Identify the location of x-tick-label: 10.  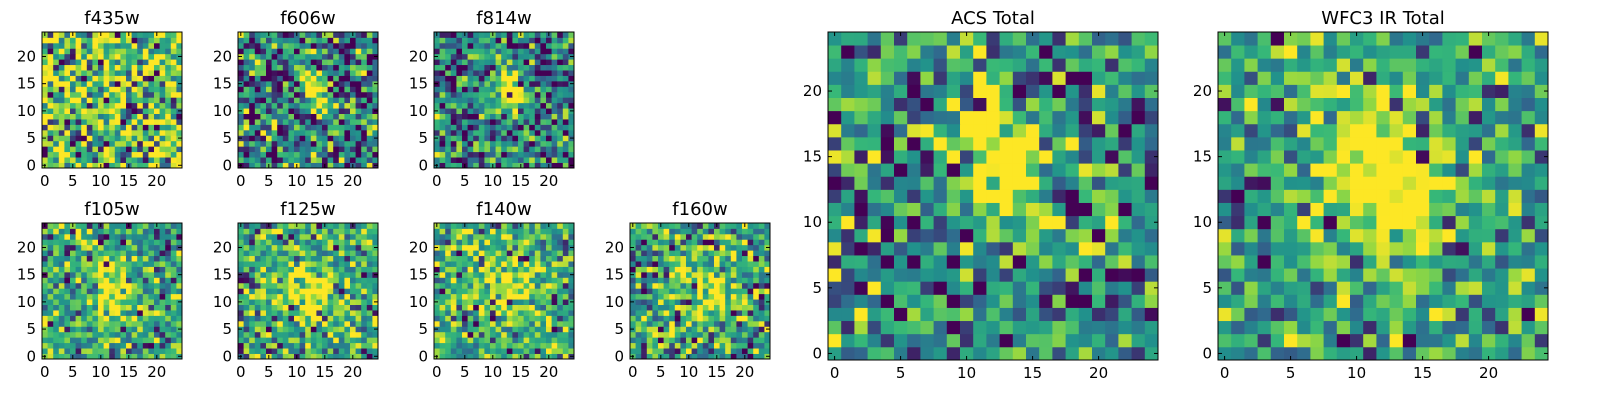
(296, 181).